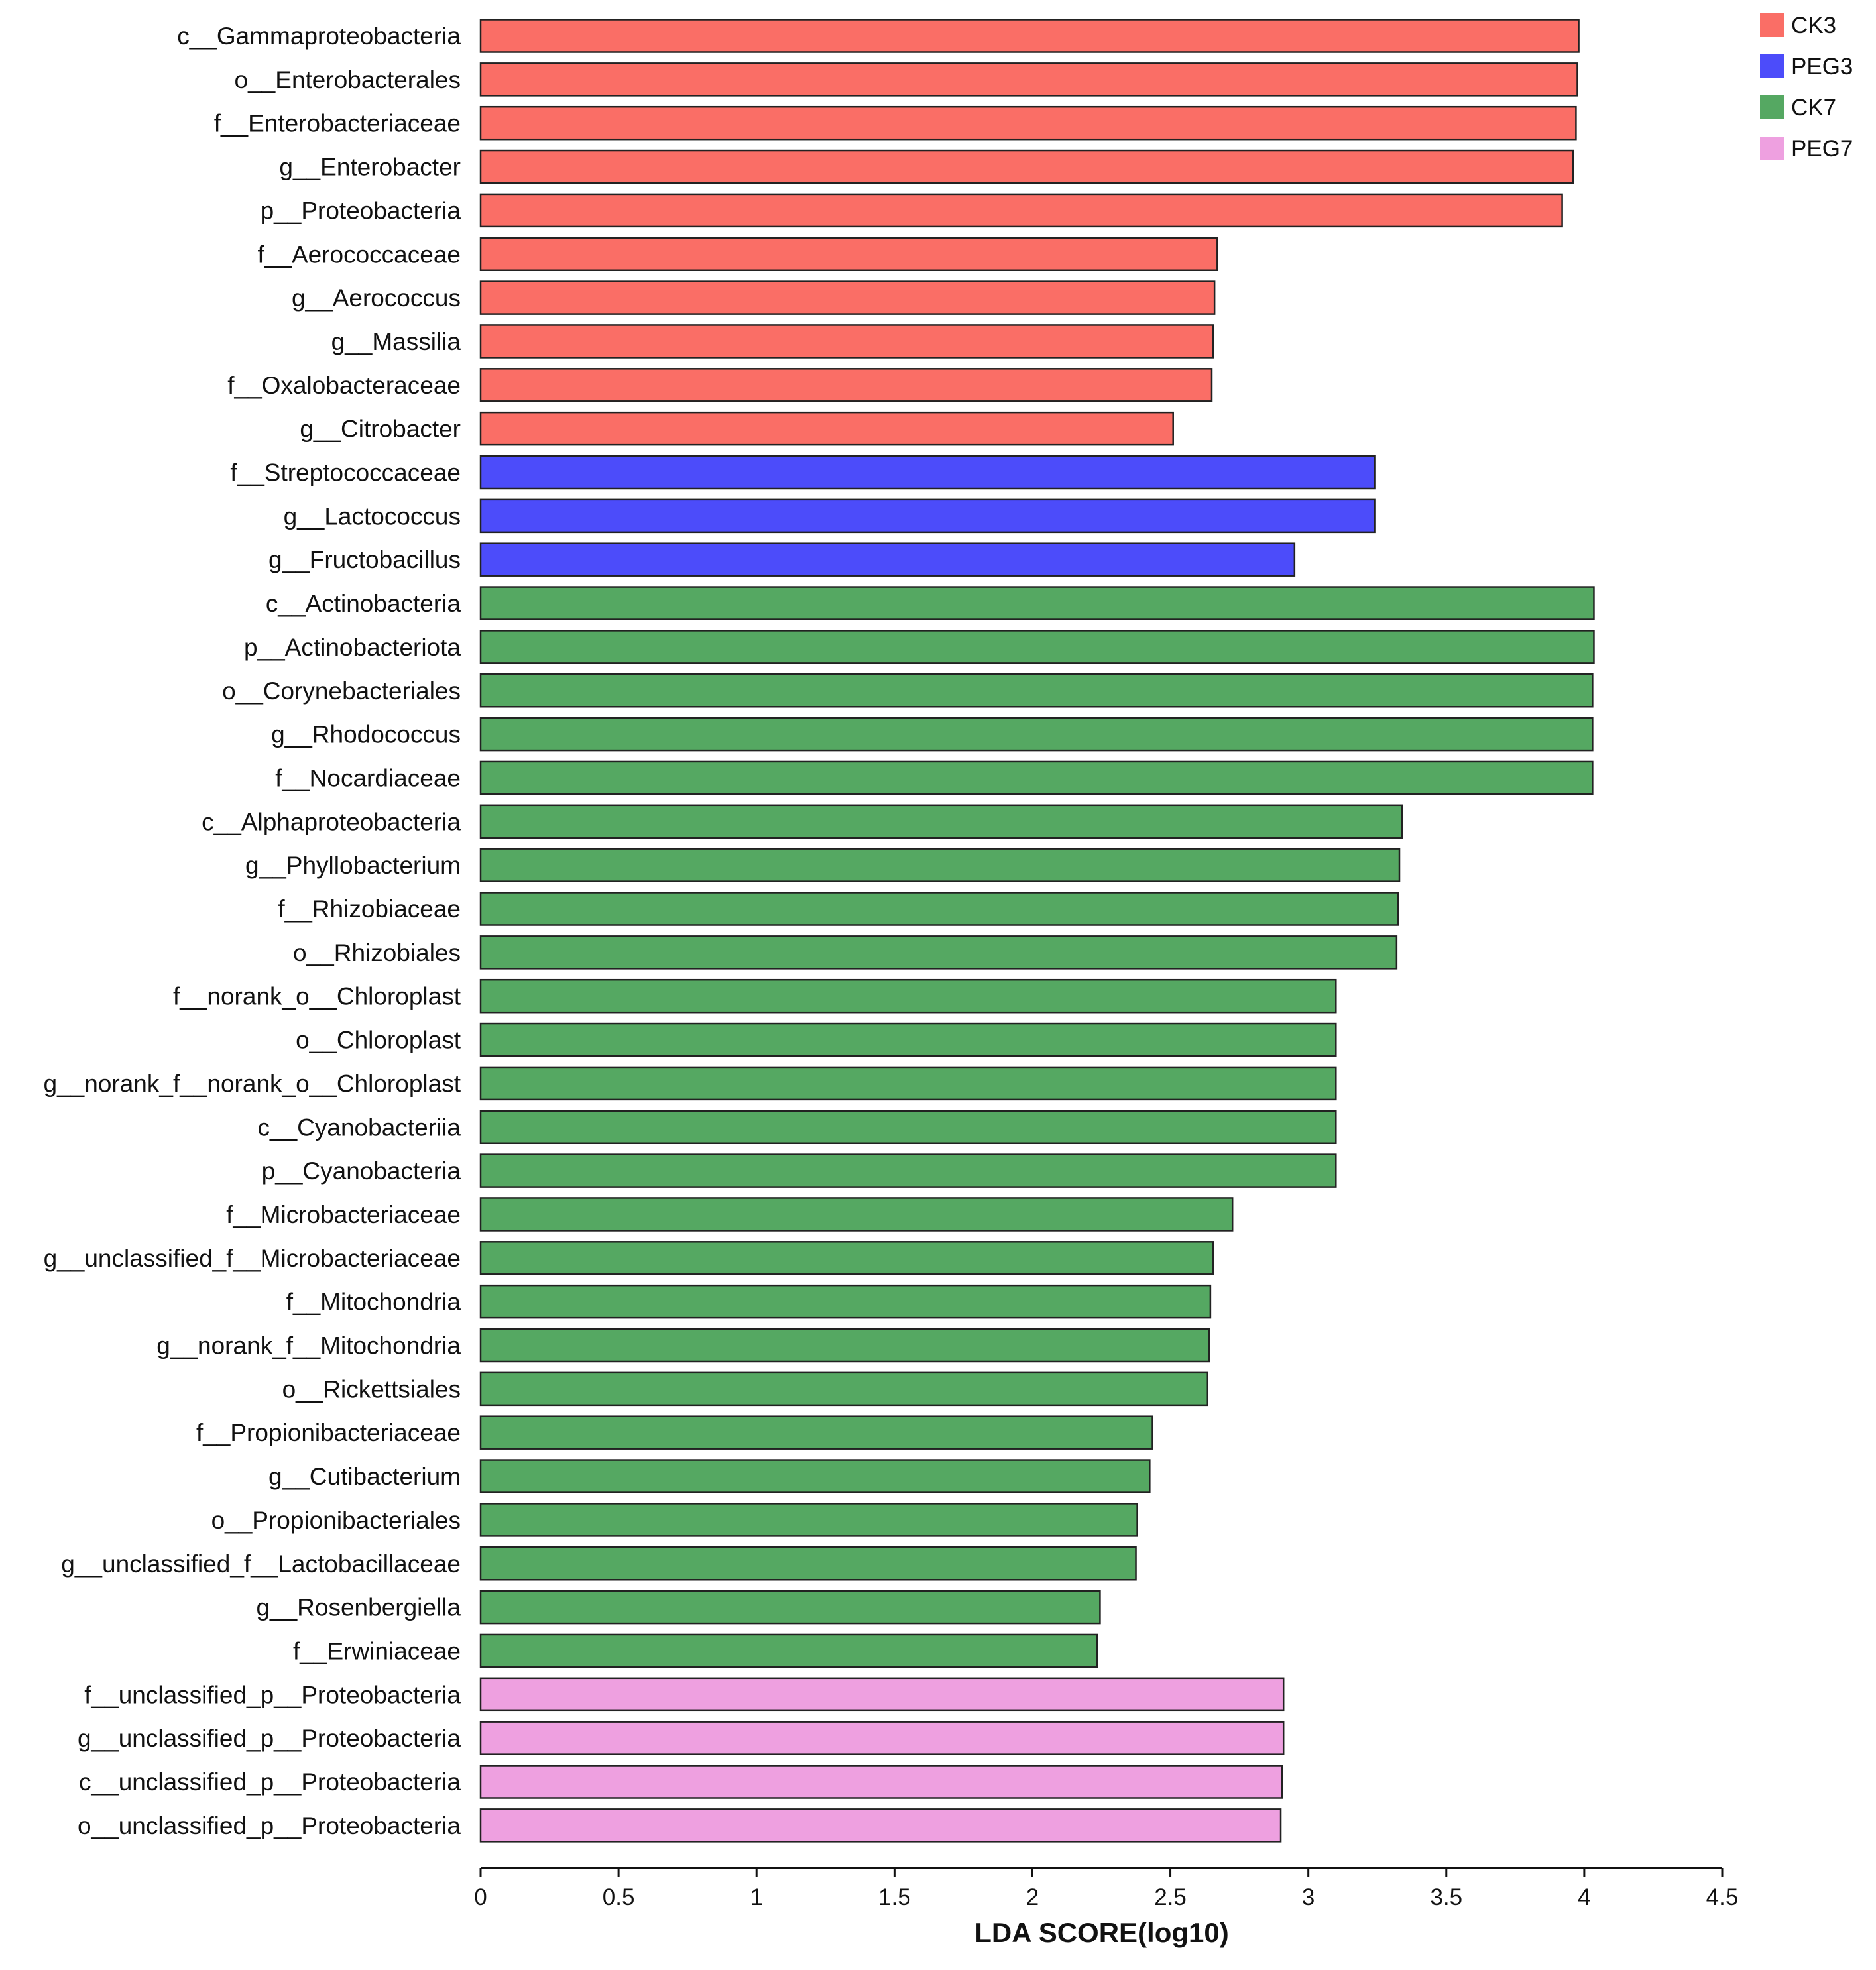 This screenshot has height=1970, width=1876. I want to click on bar-f-mitochondria, so click(845, 1301).